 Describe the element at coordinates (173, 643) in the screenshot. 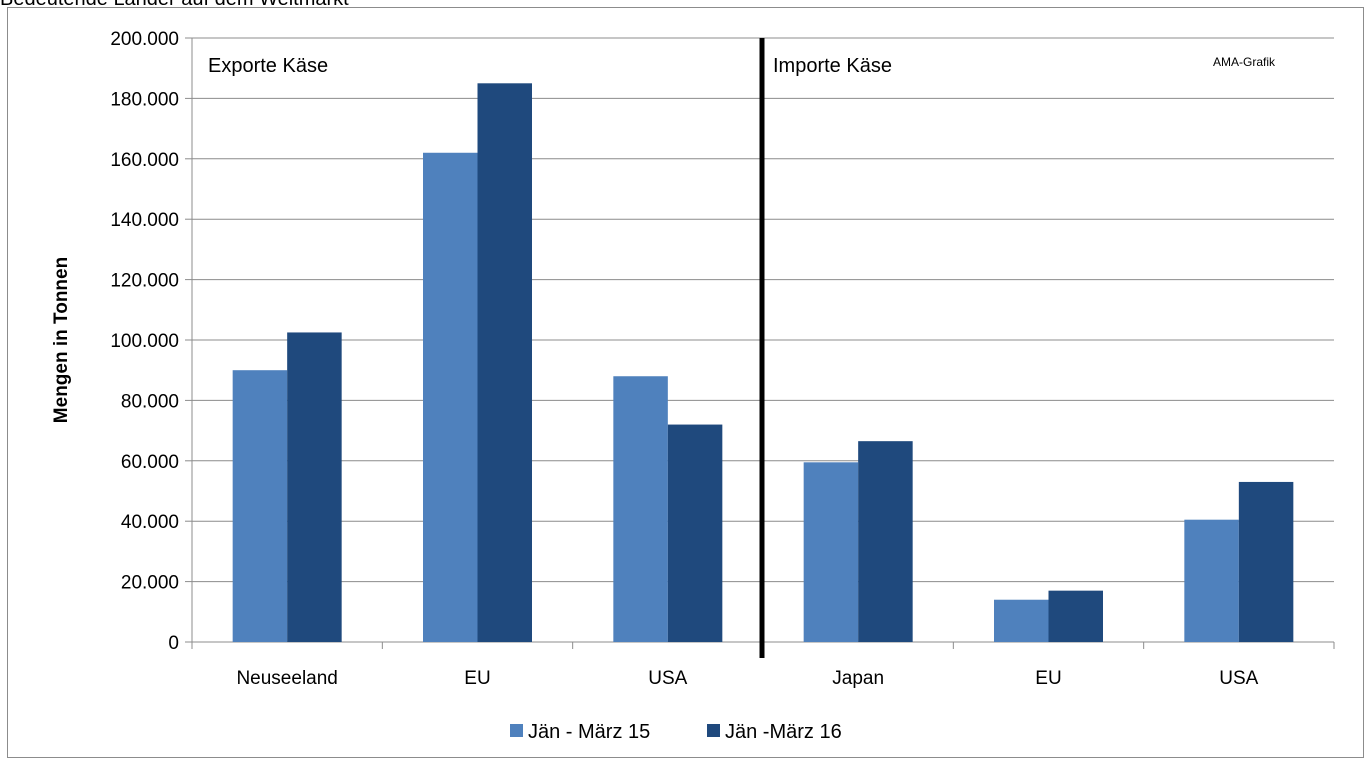

I see `y-tick-label: 0` at that location.